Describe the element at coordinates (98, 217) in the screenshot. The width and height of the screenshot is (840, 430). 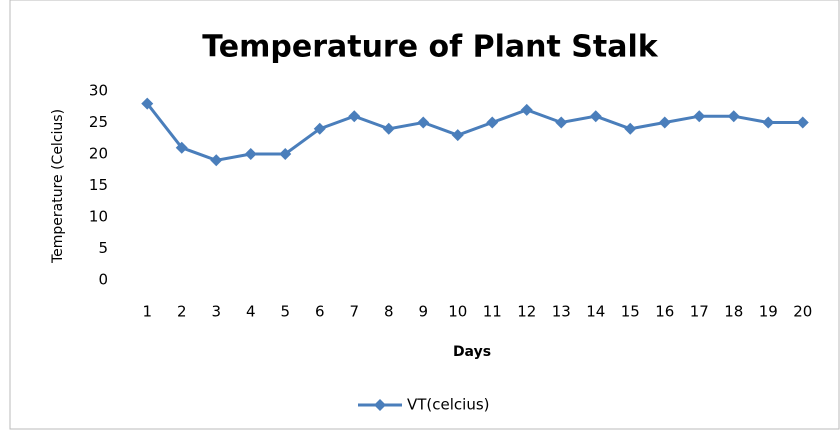
I see `y-tick-label: 10` at that location.